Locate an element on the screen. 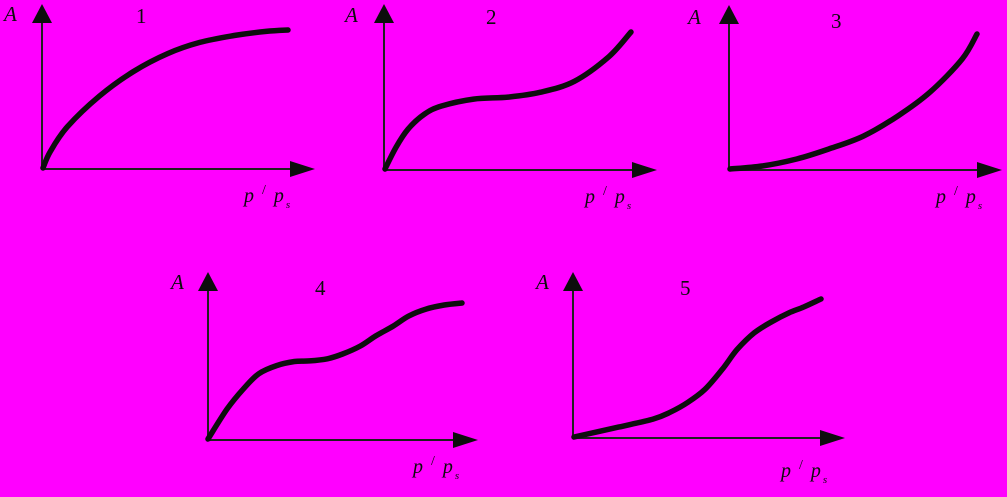 This screenshot has width=1007, height=497. curve-number: 5 is located at coordinates (685, 288).